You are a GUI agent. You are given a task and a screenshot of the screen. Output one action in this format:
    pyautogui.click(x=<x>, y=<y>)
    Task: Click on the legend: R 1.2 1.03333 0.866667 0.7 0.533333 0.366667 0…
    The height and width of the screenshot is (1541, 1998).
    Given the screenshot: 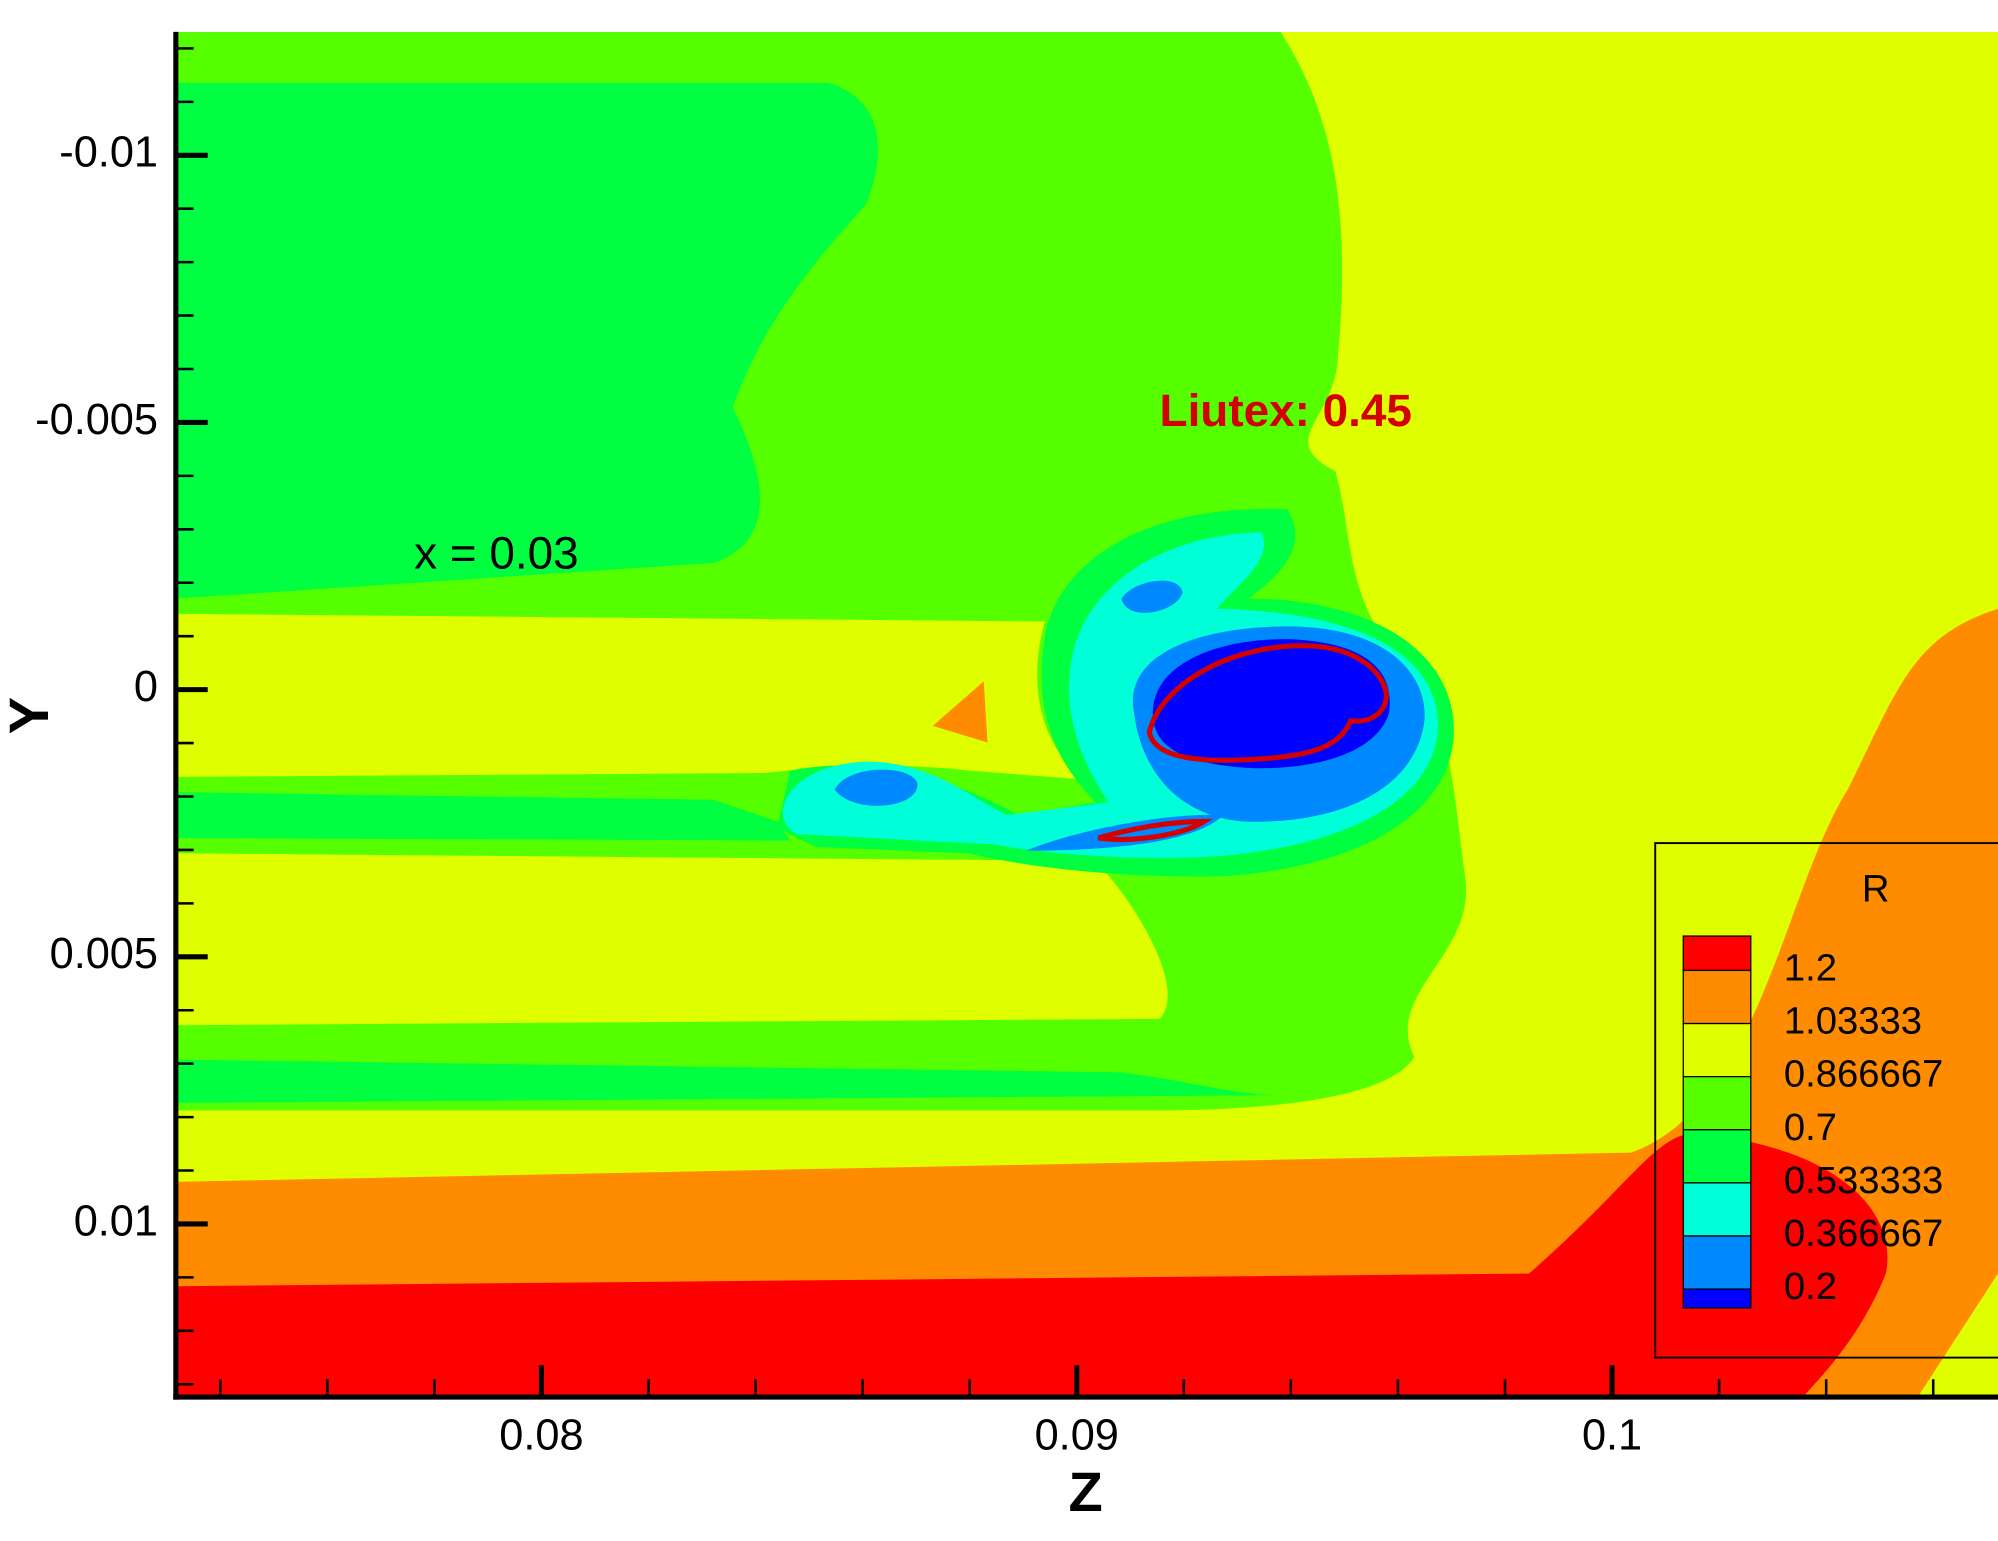 What is the action you would take?
    pyautogui.click(x=1826, y=1100)
    